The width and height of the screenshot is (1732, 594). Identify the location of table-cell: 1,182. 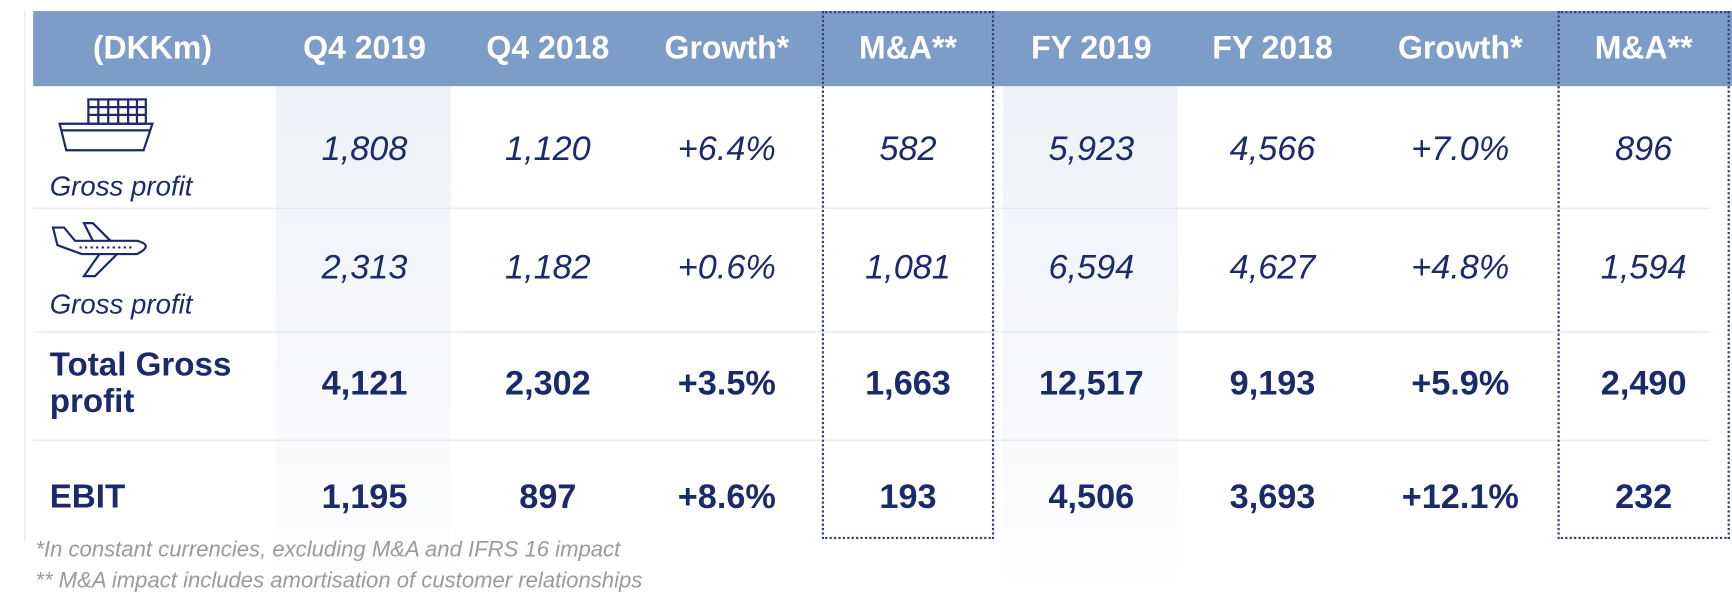
(548, 267).